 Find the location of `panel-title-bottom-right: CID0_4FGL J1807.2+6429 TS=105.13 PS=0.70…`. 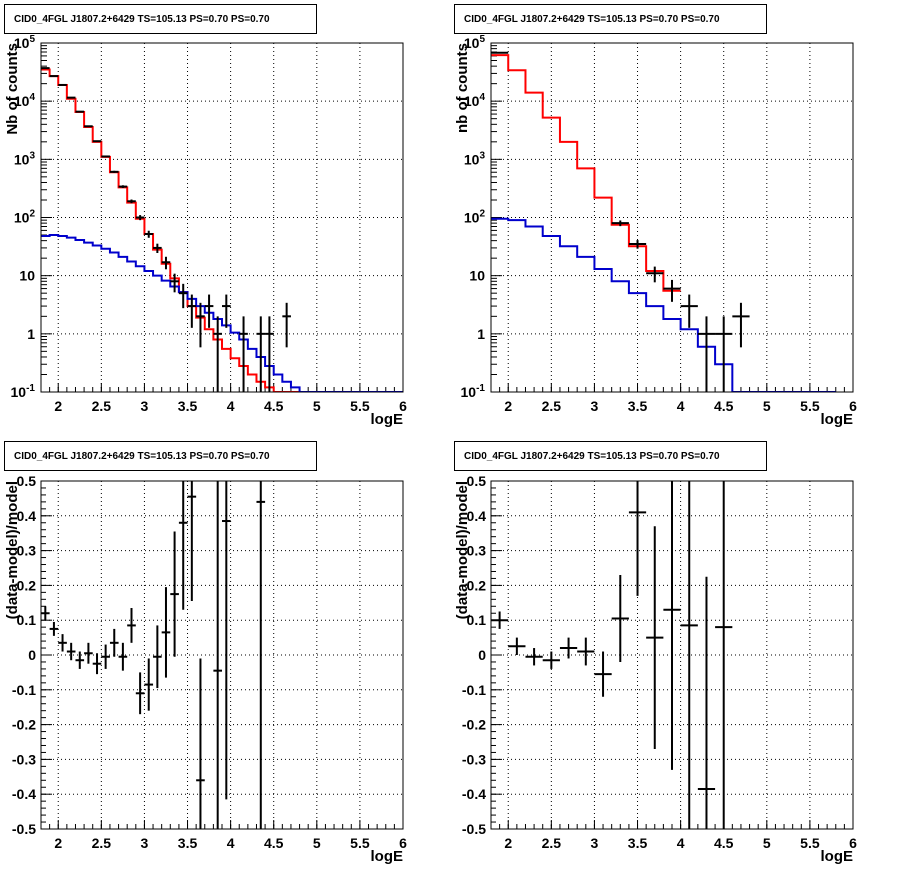

panel-title-bottom-right: CID0_4FGL J1807.2+6429 TS=105.13 PS=0.70… is located at coordinates (610, 456).